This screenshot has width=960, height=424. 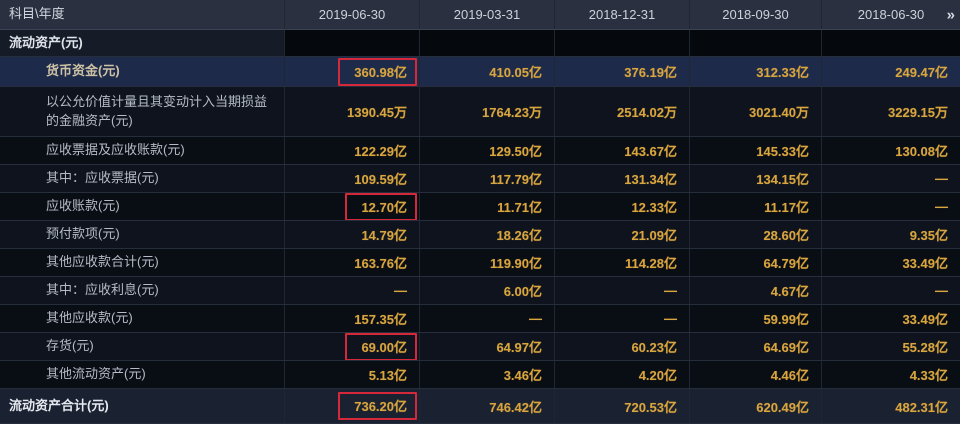 What do you see at coordinates (921, 72) in the screenshot?
I see `cell-value: 249.47亿` at bounding box center [921, 72].